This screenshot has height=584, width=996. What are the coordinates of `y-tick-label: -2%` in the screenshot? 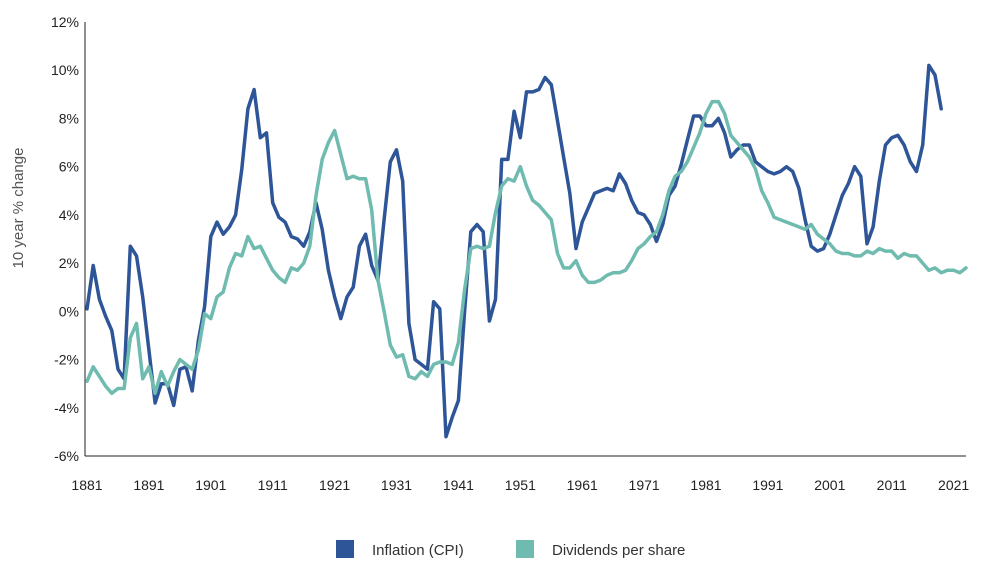 It's located at (66, 360).